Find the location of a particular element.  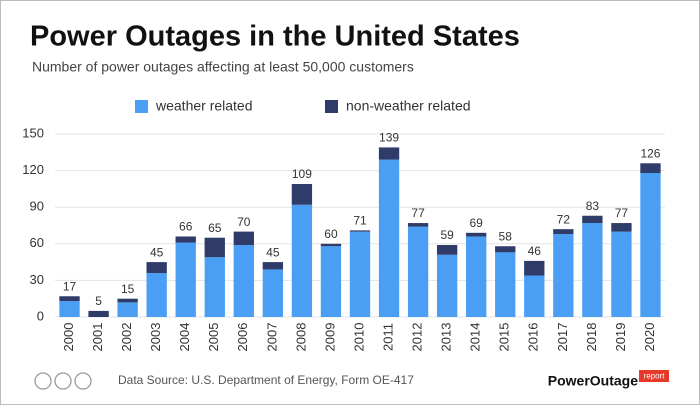

brand-tag-bg is located at coordinates (654, 376).